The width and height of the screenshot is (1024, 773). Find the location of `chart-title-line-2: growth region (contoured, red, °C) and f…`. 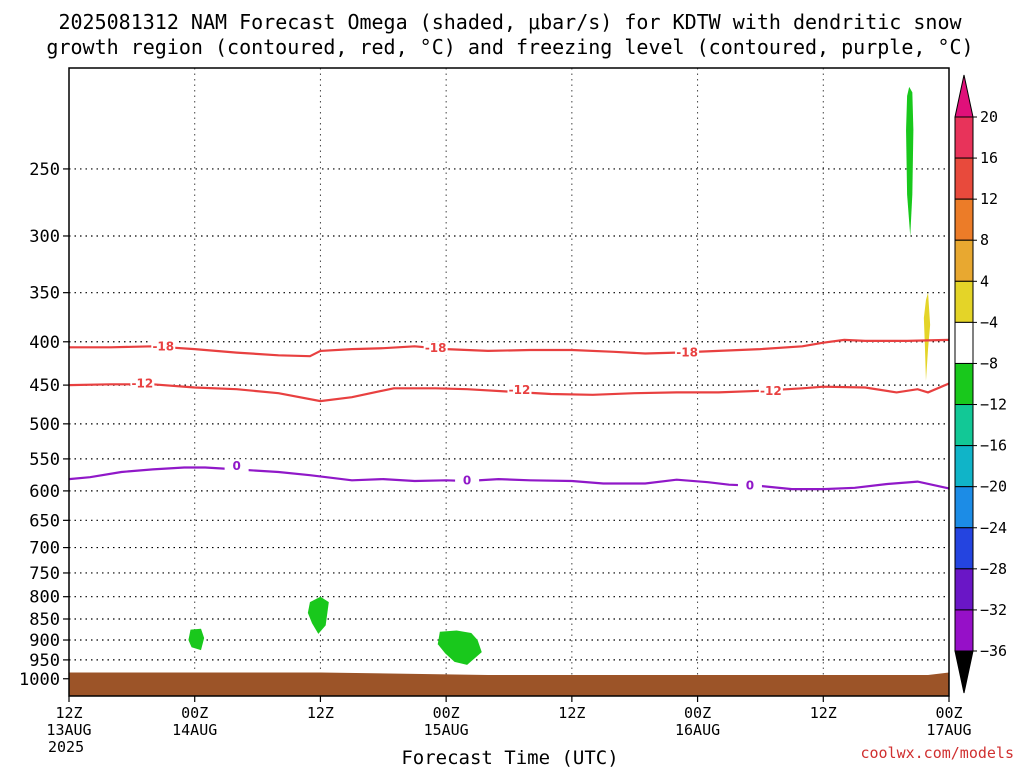

chart-title-line-2: growth region (contoured, red, °C) and f… is located at coordinates (509, 47).